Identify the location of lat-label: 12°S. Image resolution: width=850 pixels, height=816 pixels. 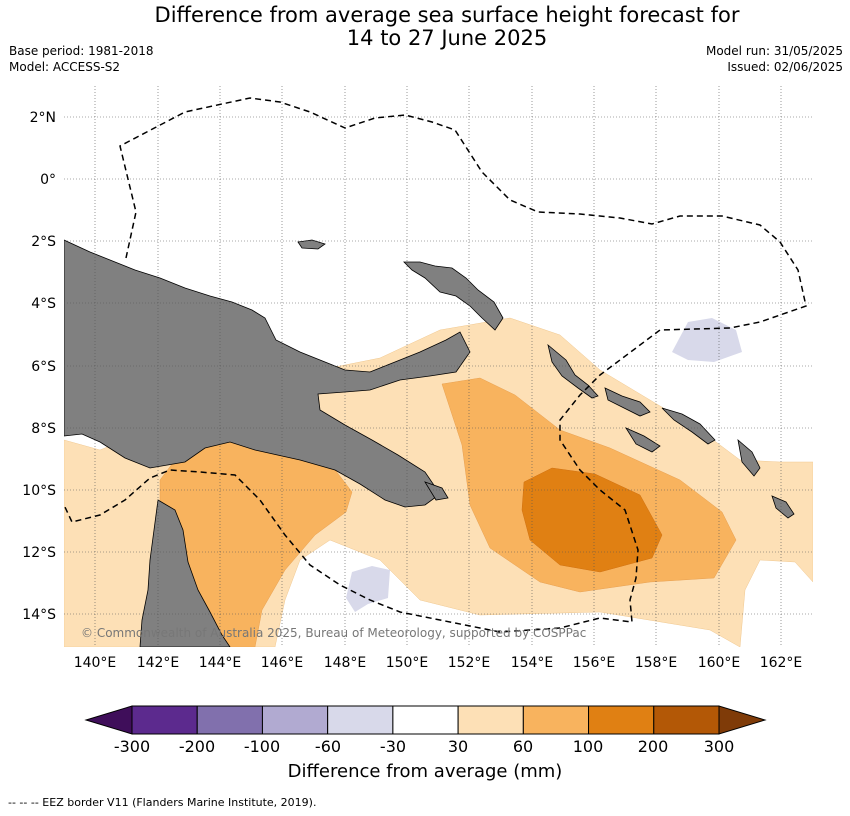
(39, 553).